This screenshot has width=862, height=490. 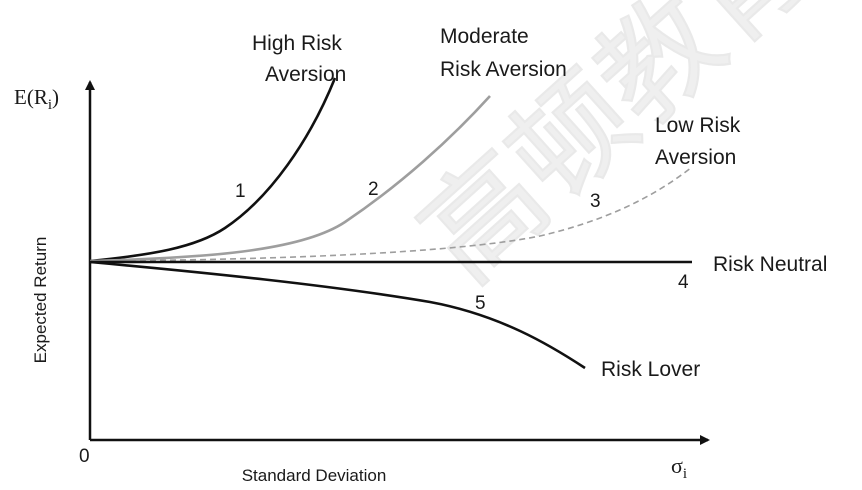 What do you see at coordinates (50, 105) in the screenshot?
I see `y-axis-symbol-subscript: i` at bounding box center [50, 105].